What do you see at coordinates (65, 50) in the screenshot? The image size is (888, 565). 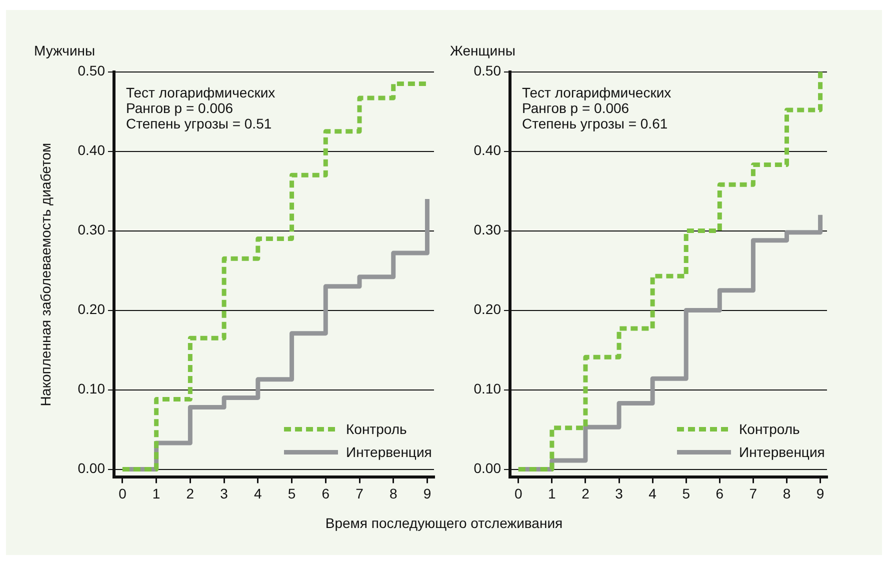 I see `chart-title: Мужчины` at bounding box center [65, 50].